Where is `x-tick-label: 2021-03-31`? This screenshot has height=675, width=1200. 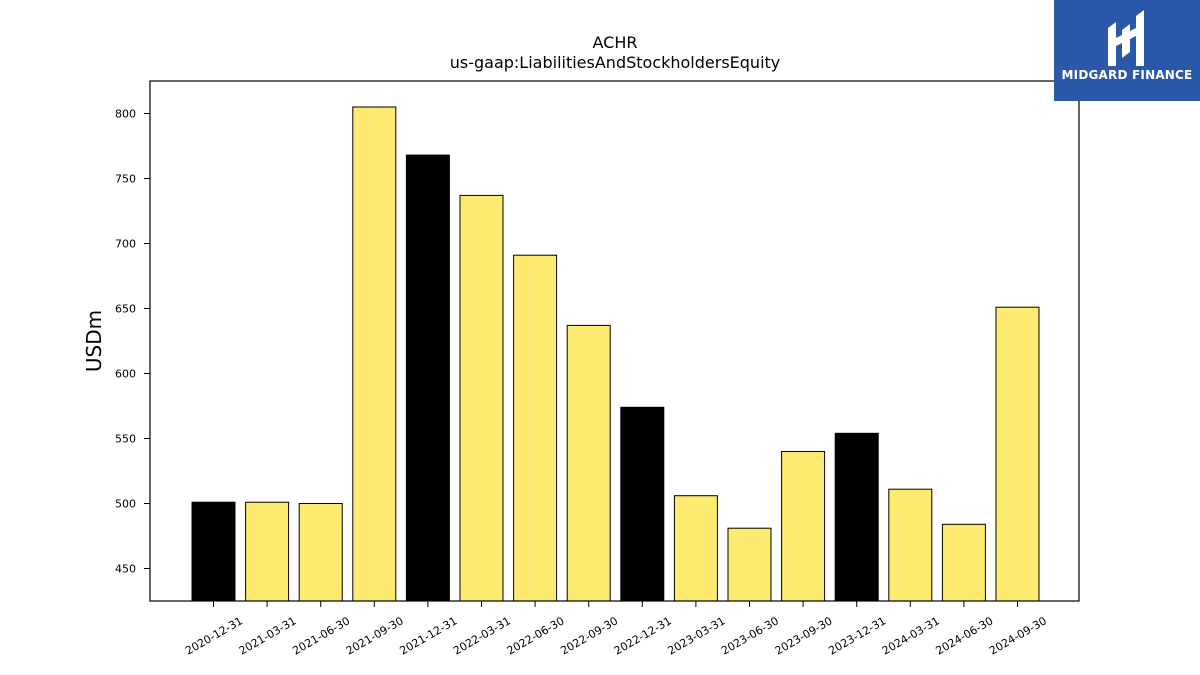
x-tick-label: 2021-03-31 is located at coordinates (268, 635).